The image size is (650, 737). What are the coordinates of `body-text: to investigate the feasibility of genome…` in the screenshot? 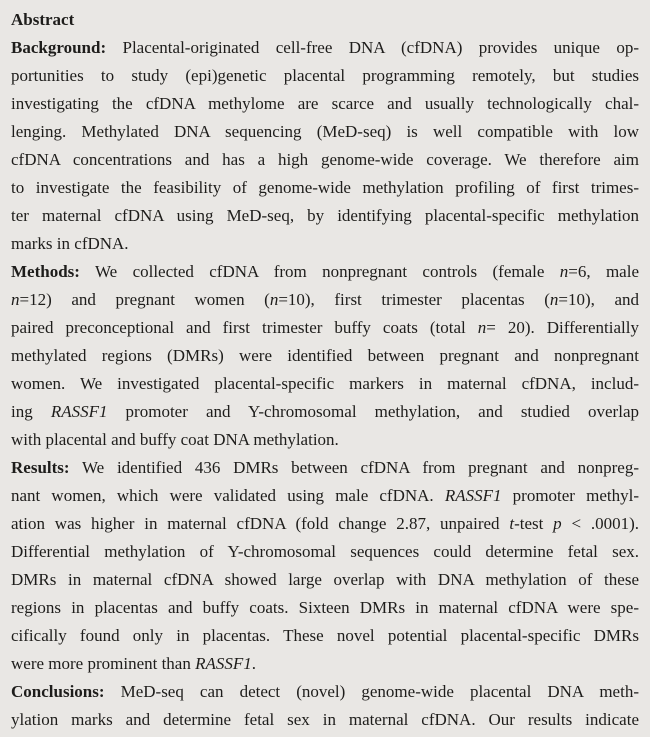 It's located at (325, 187).